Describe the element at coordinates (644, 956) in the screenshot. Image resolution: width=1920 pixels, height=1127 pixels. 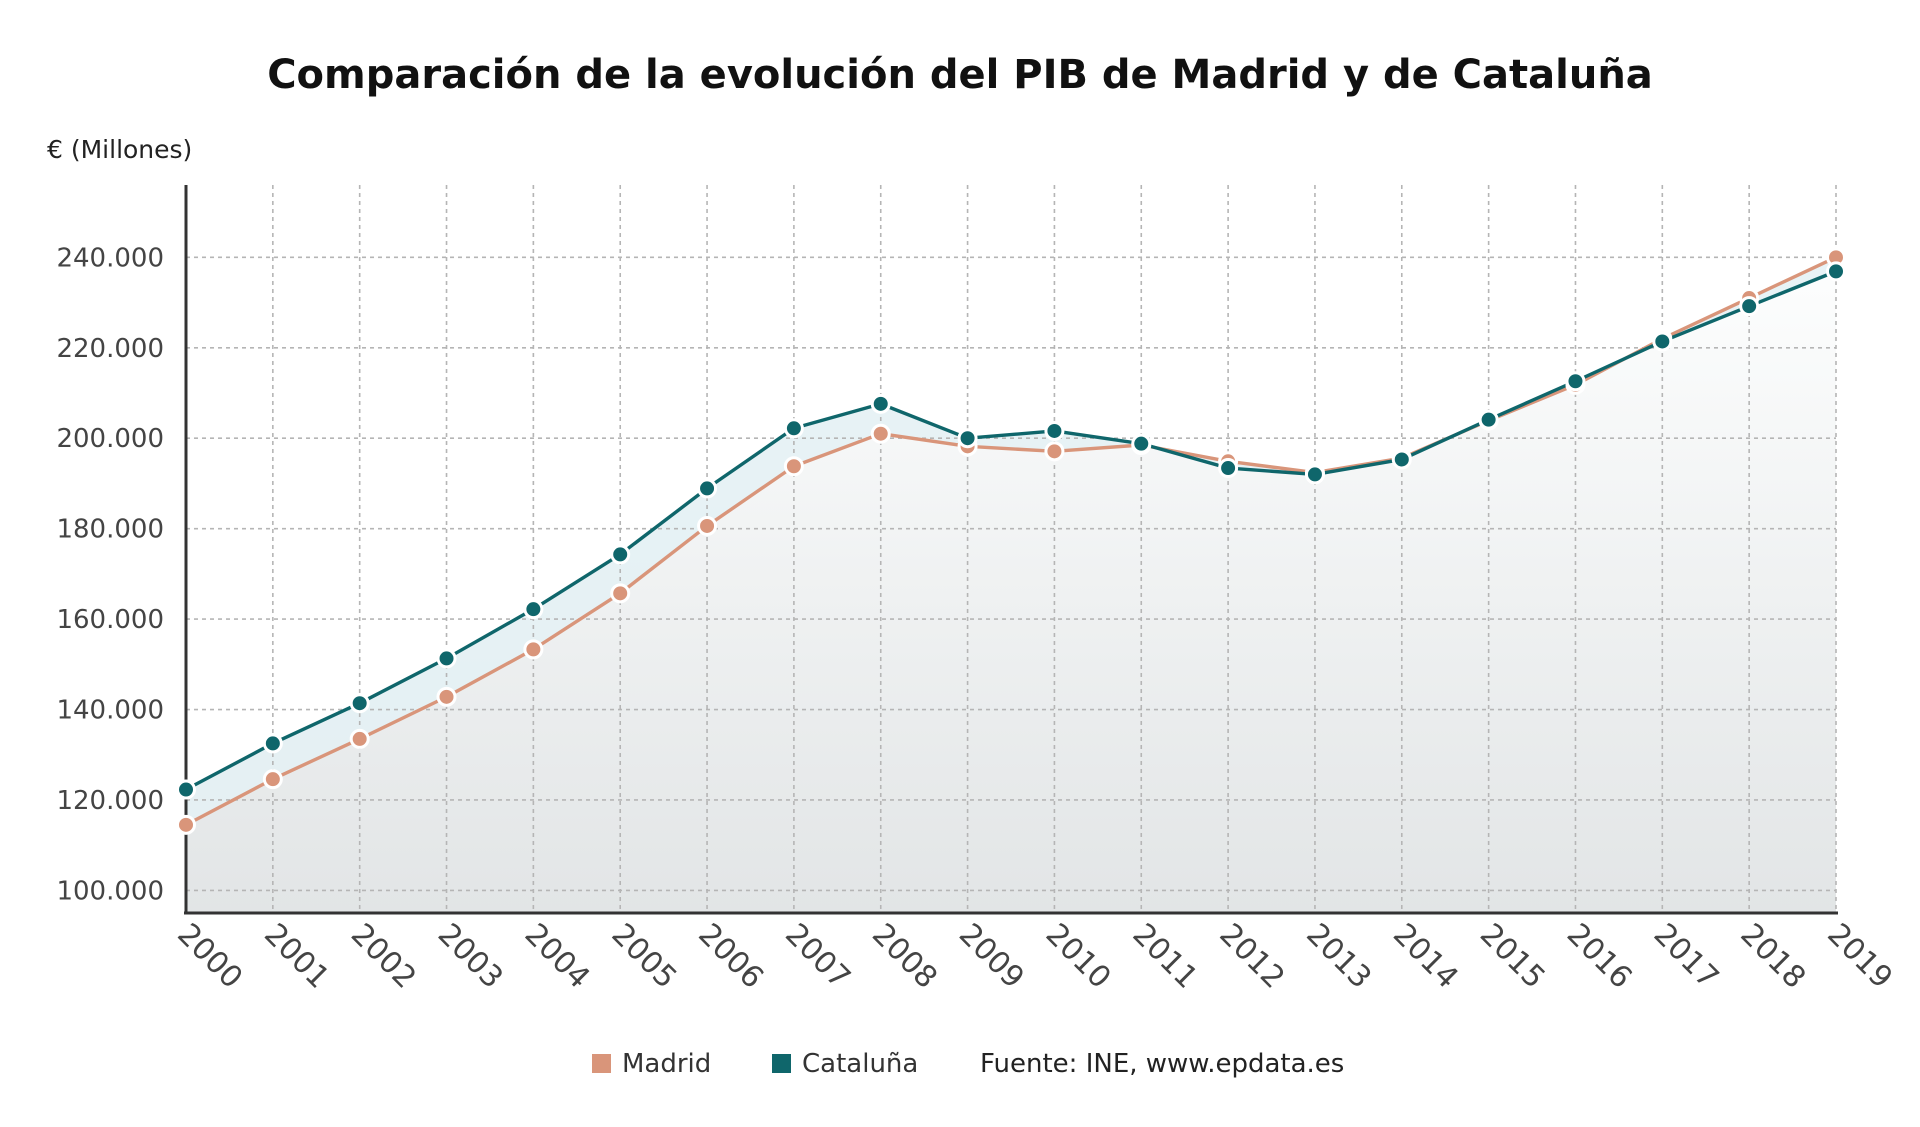
I see `x-tick-label: 2005` at that location.